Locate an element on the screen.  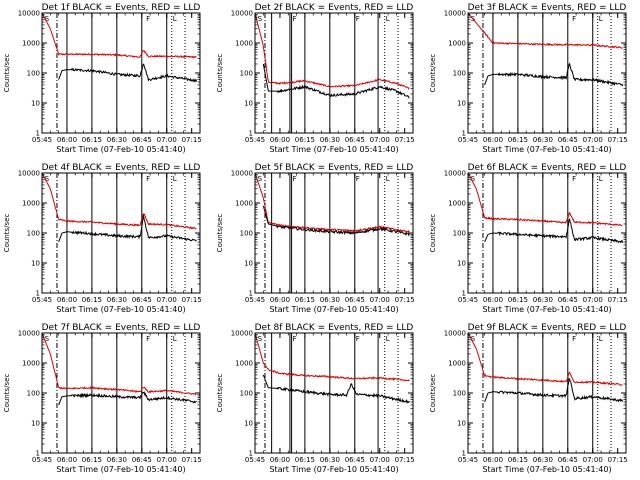
panel-title: Det 1f BLACK = Events, RED = LLD is located at coordinates (121, 8).